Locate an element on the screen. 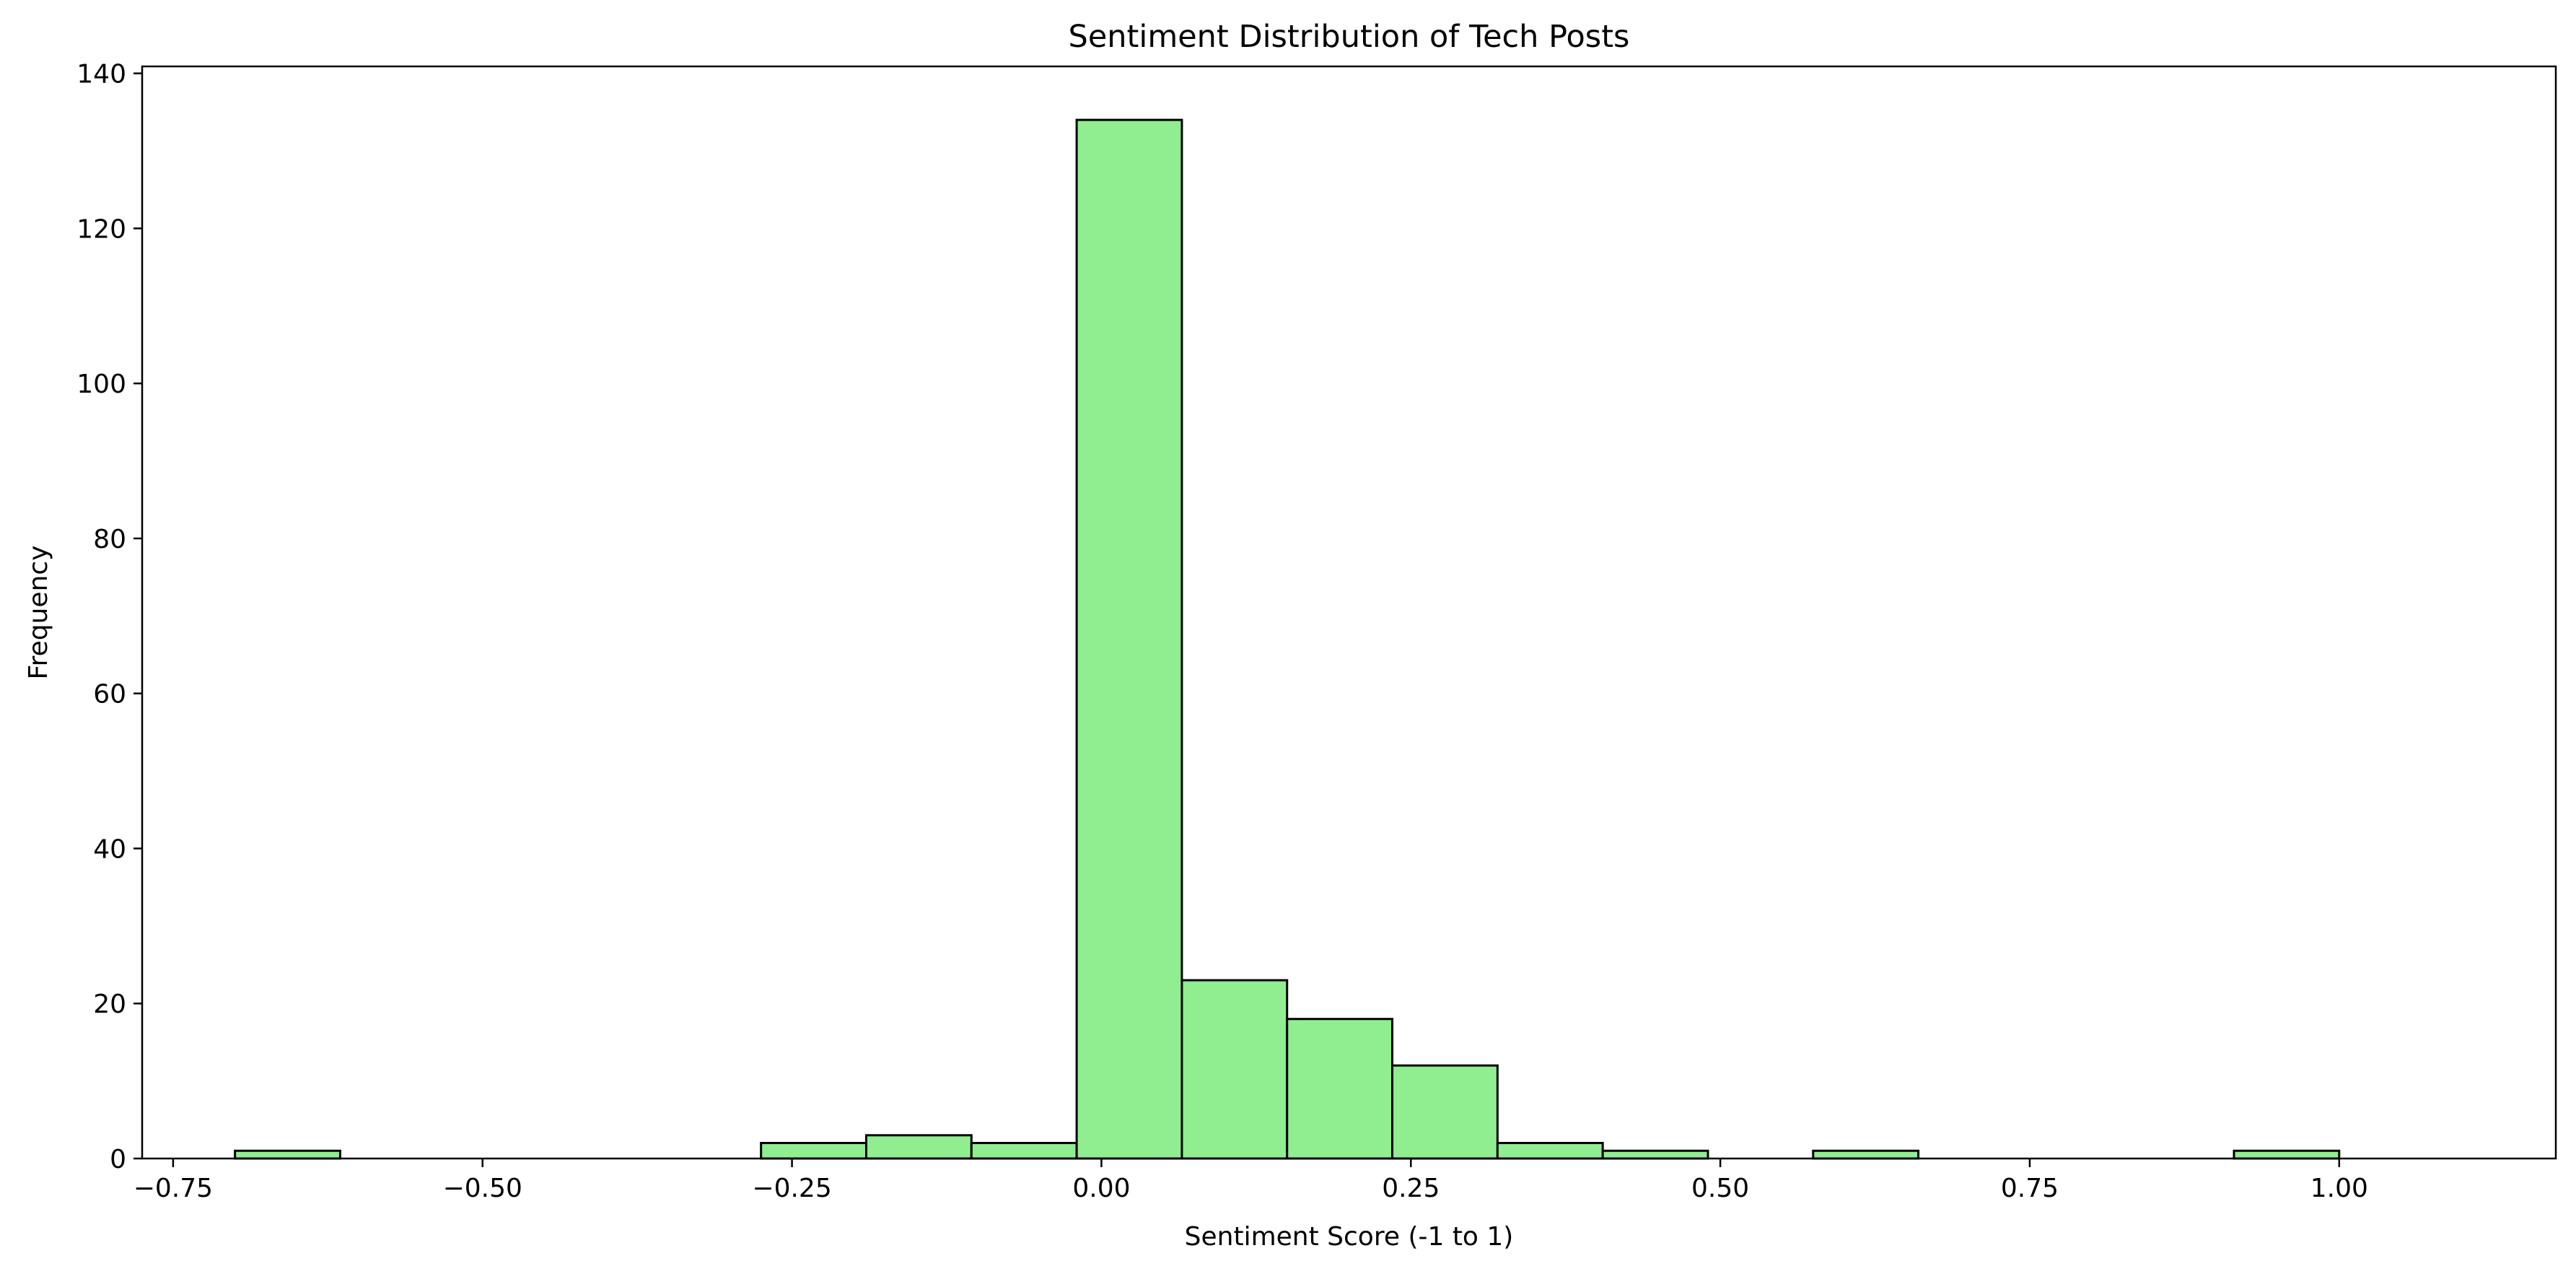  x-tick-label: 0.00 is located at coordinates (1101, 1189).